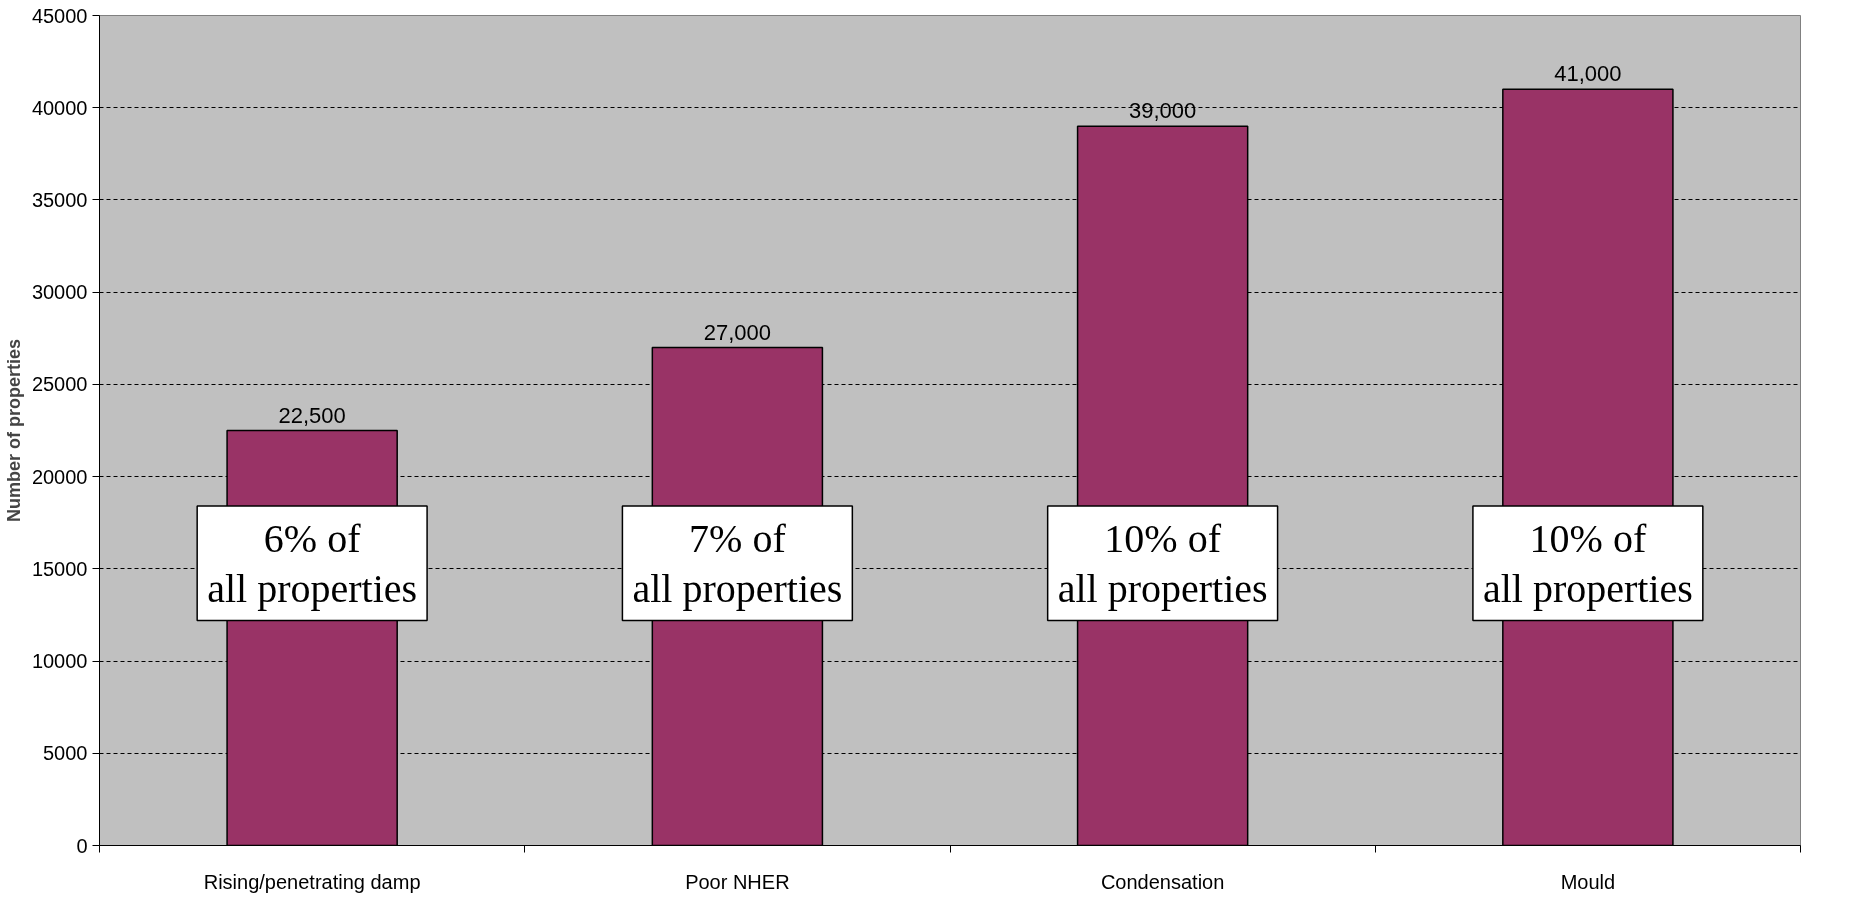  Describe the element at coordinates (59, 476) in the screenshot. I see `y-tick-label: 20000` at that location.